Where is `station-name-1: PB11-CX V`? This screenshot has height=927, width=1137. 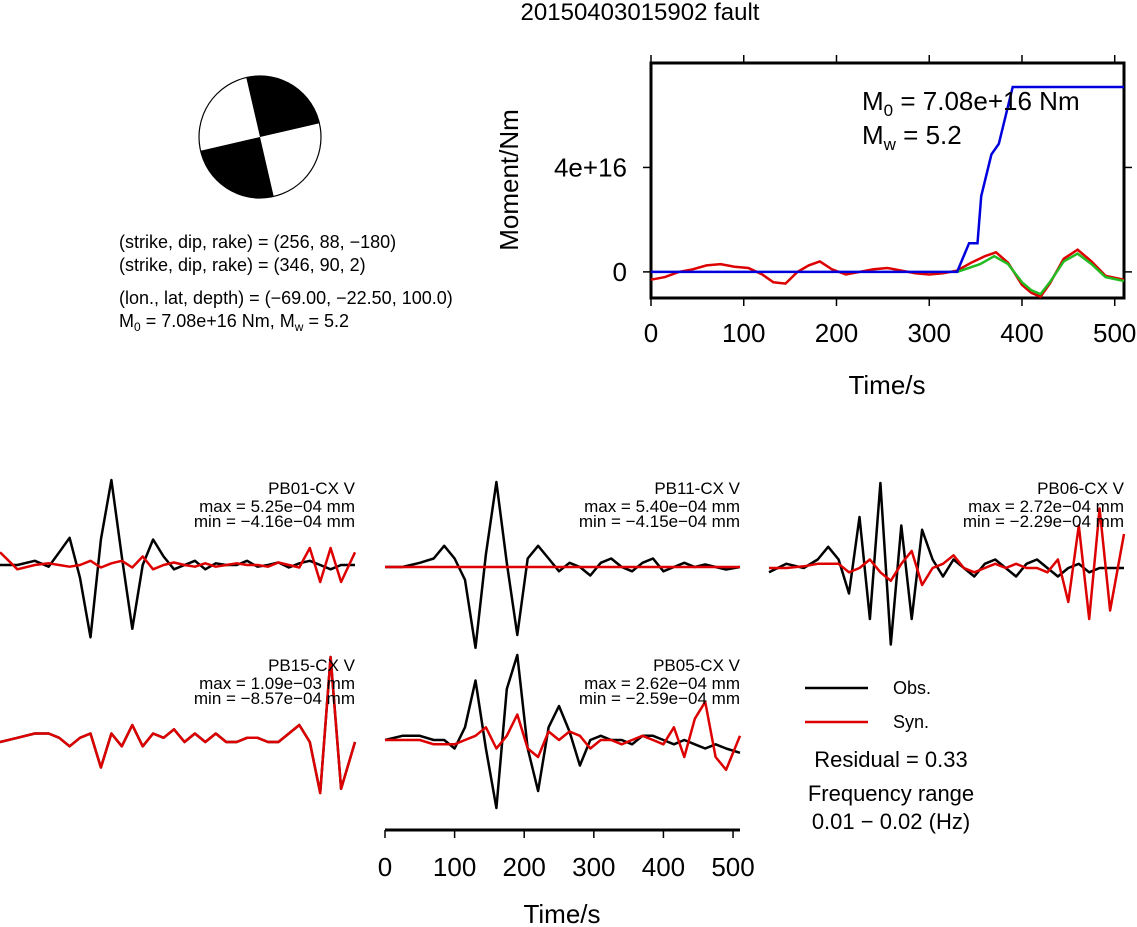 station-name-1: PB11-CX V is located at coordinates (697, 488).